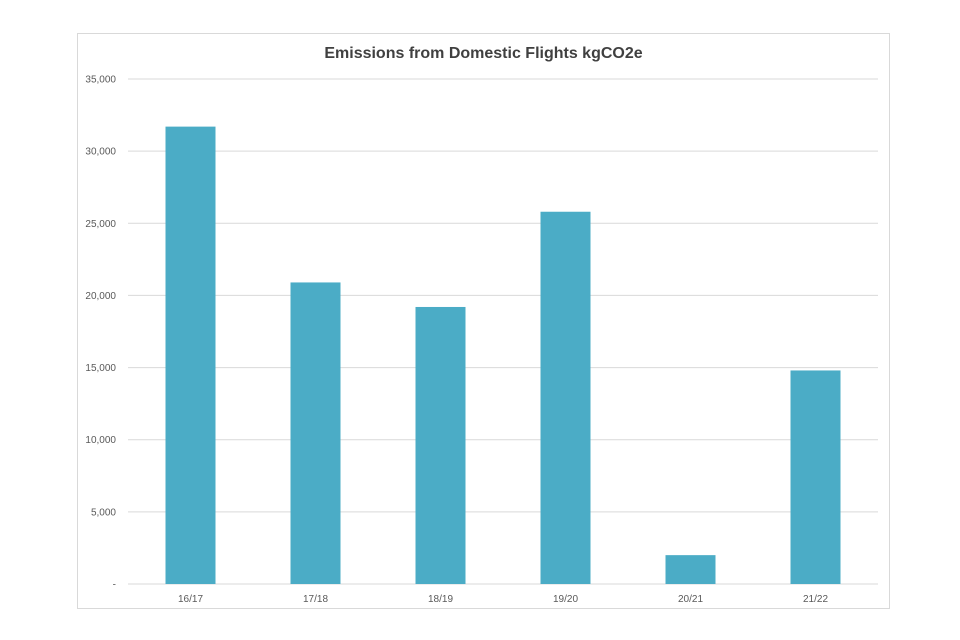 This screenshot has height=640, width=960. What do you see at coordinates (100, 80) in the screenshot?
I see `y-tick-label: 35,000` at bounding box center [100, 80].